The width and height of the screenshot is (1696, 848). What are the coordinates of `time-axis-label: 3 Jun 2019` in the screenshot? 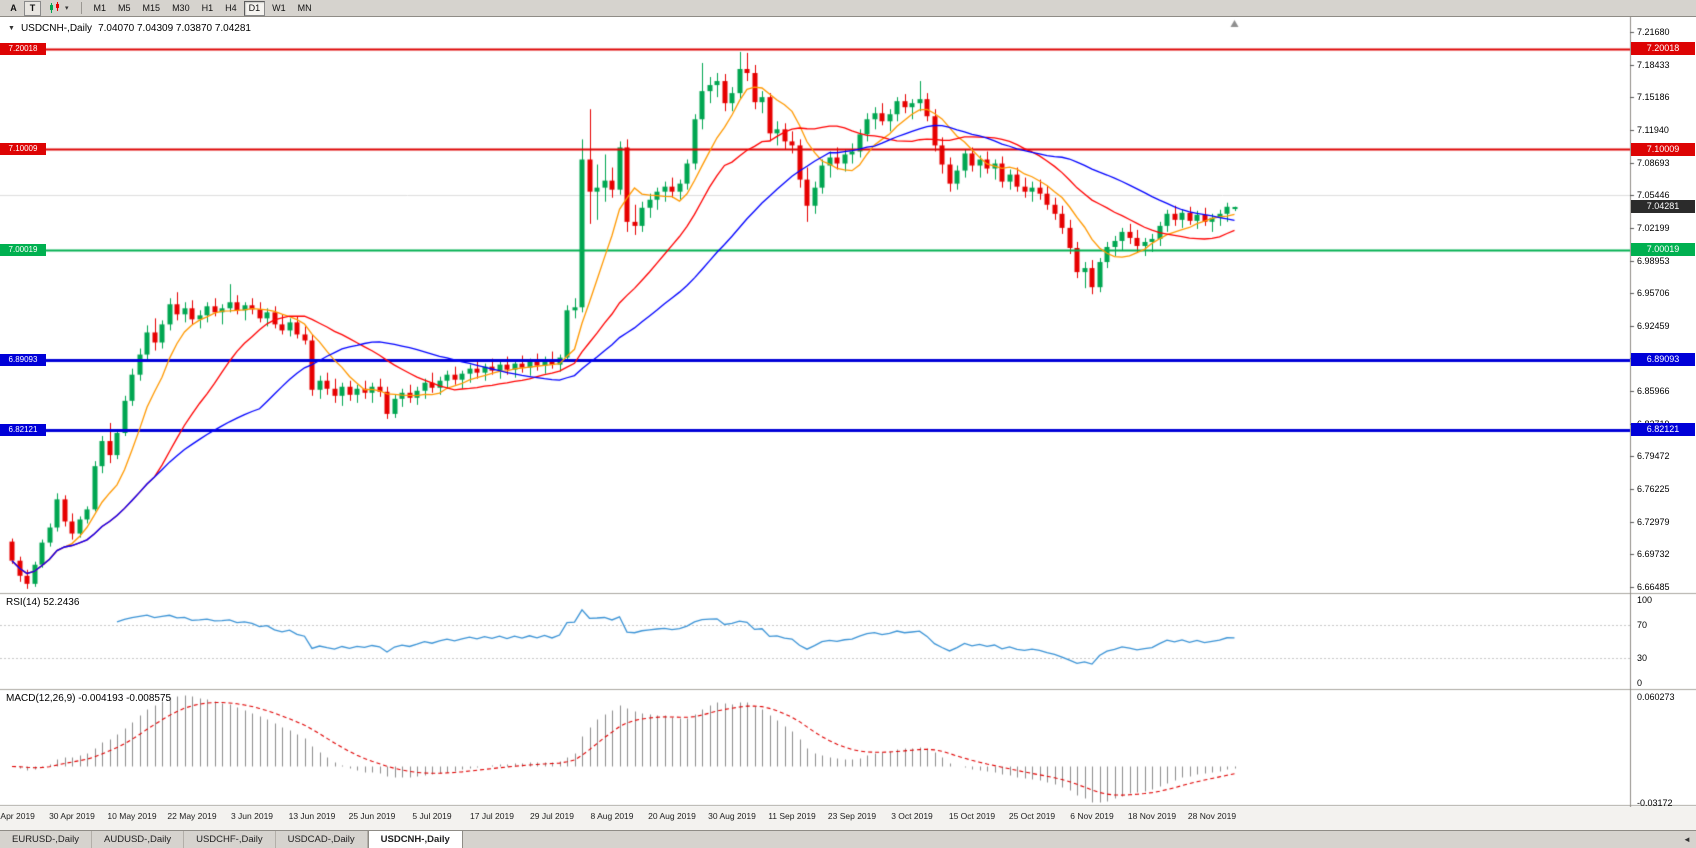 It's located at (252, 816).